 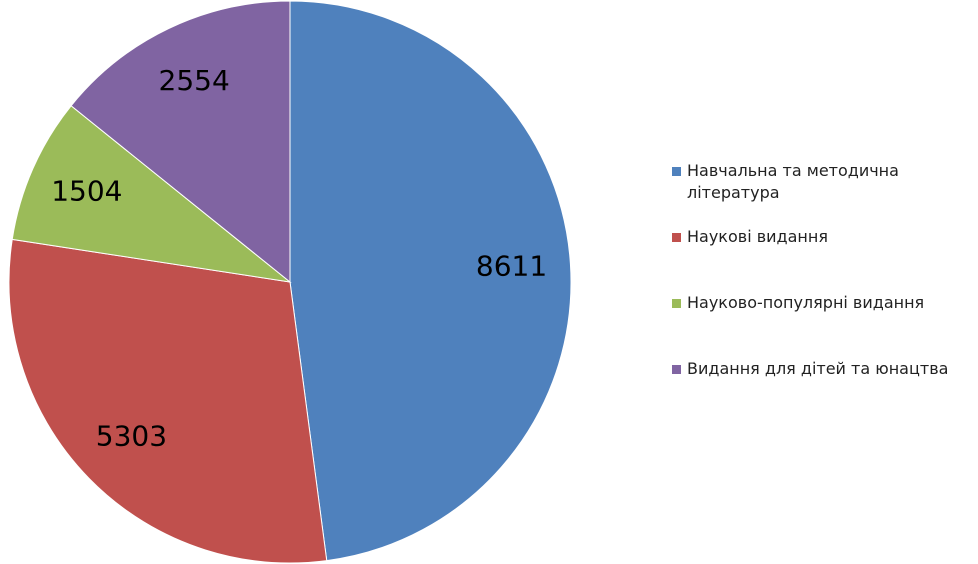 I want to click on legend-item: Науково-популярні видання, so click(x=810, y=303).